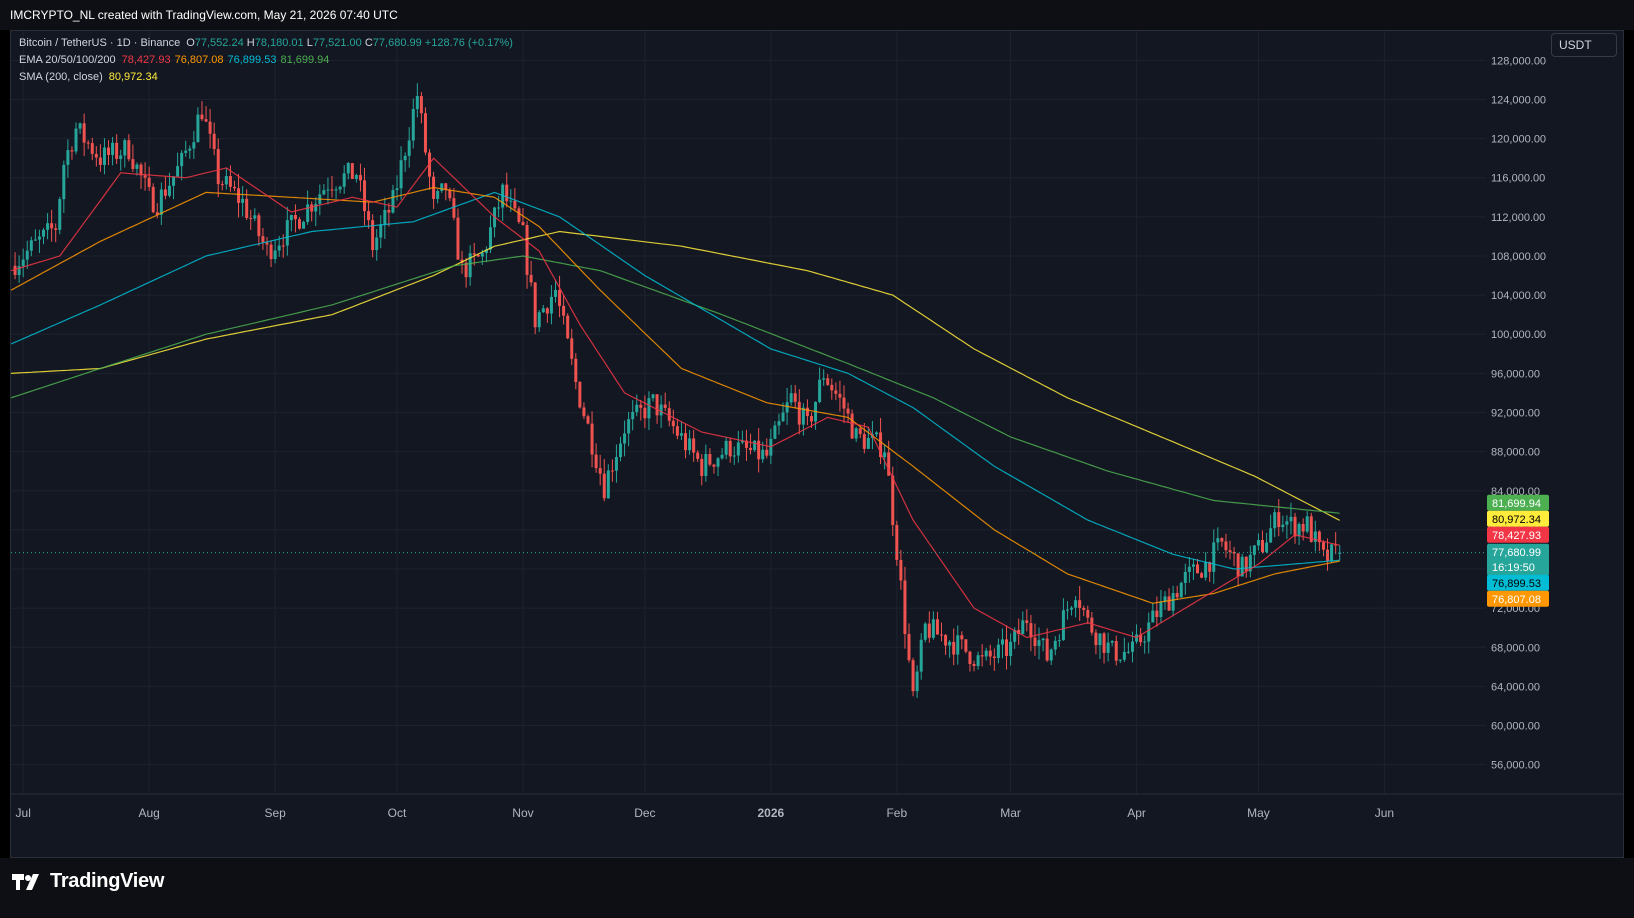 This screenshot has height=918, width=1634. Describe the element at coordinates (1515, 648) in the screenshot. I see `price-tick-label: 68,000.00` at that location.